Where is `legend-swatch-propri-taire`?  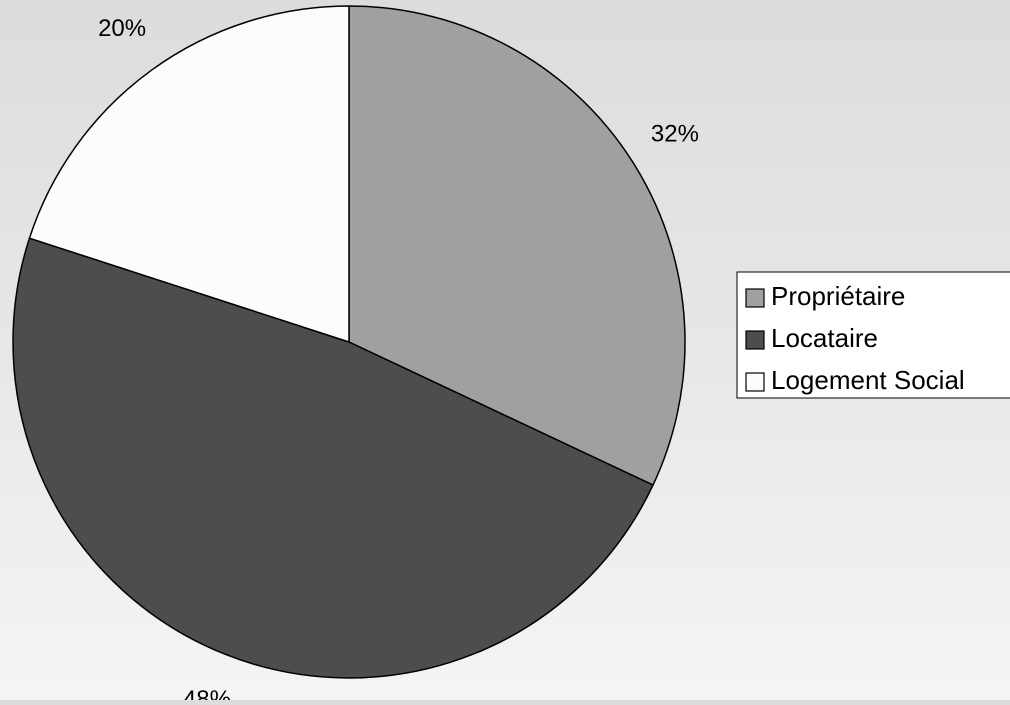
legend-swatch-propri-taire is located at coordinates (755, 298).